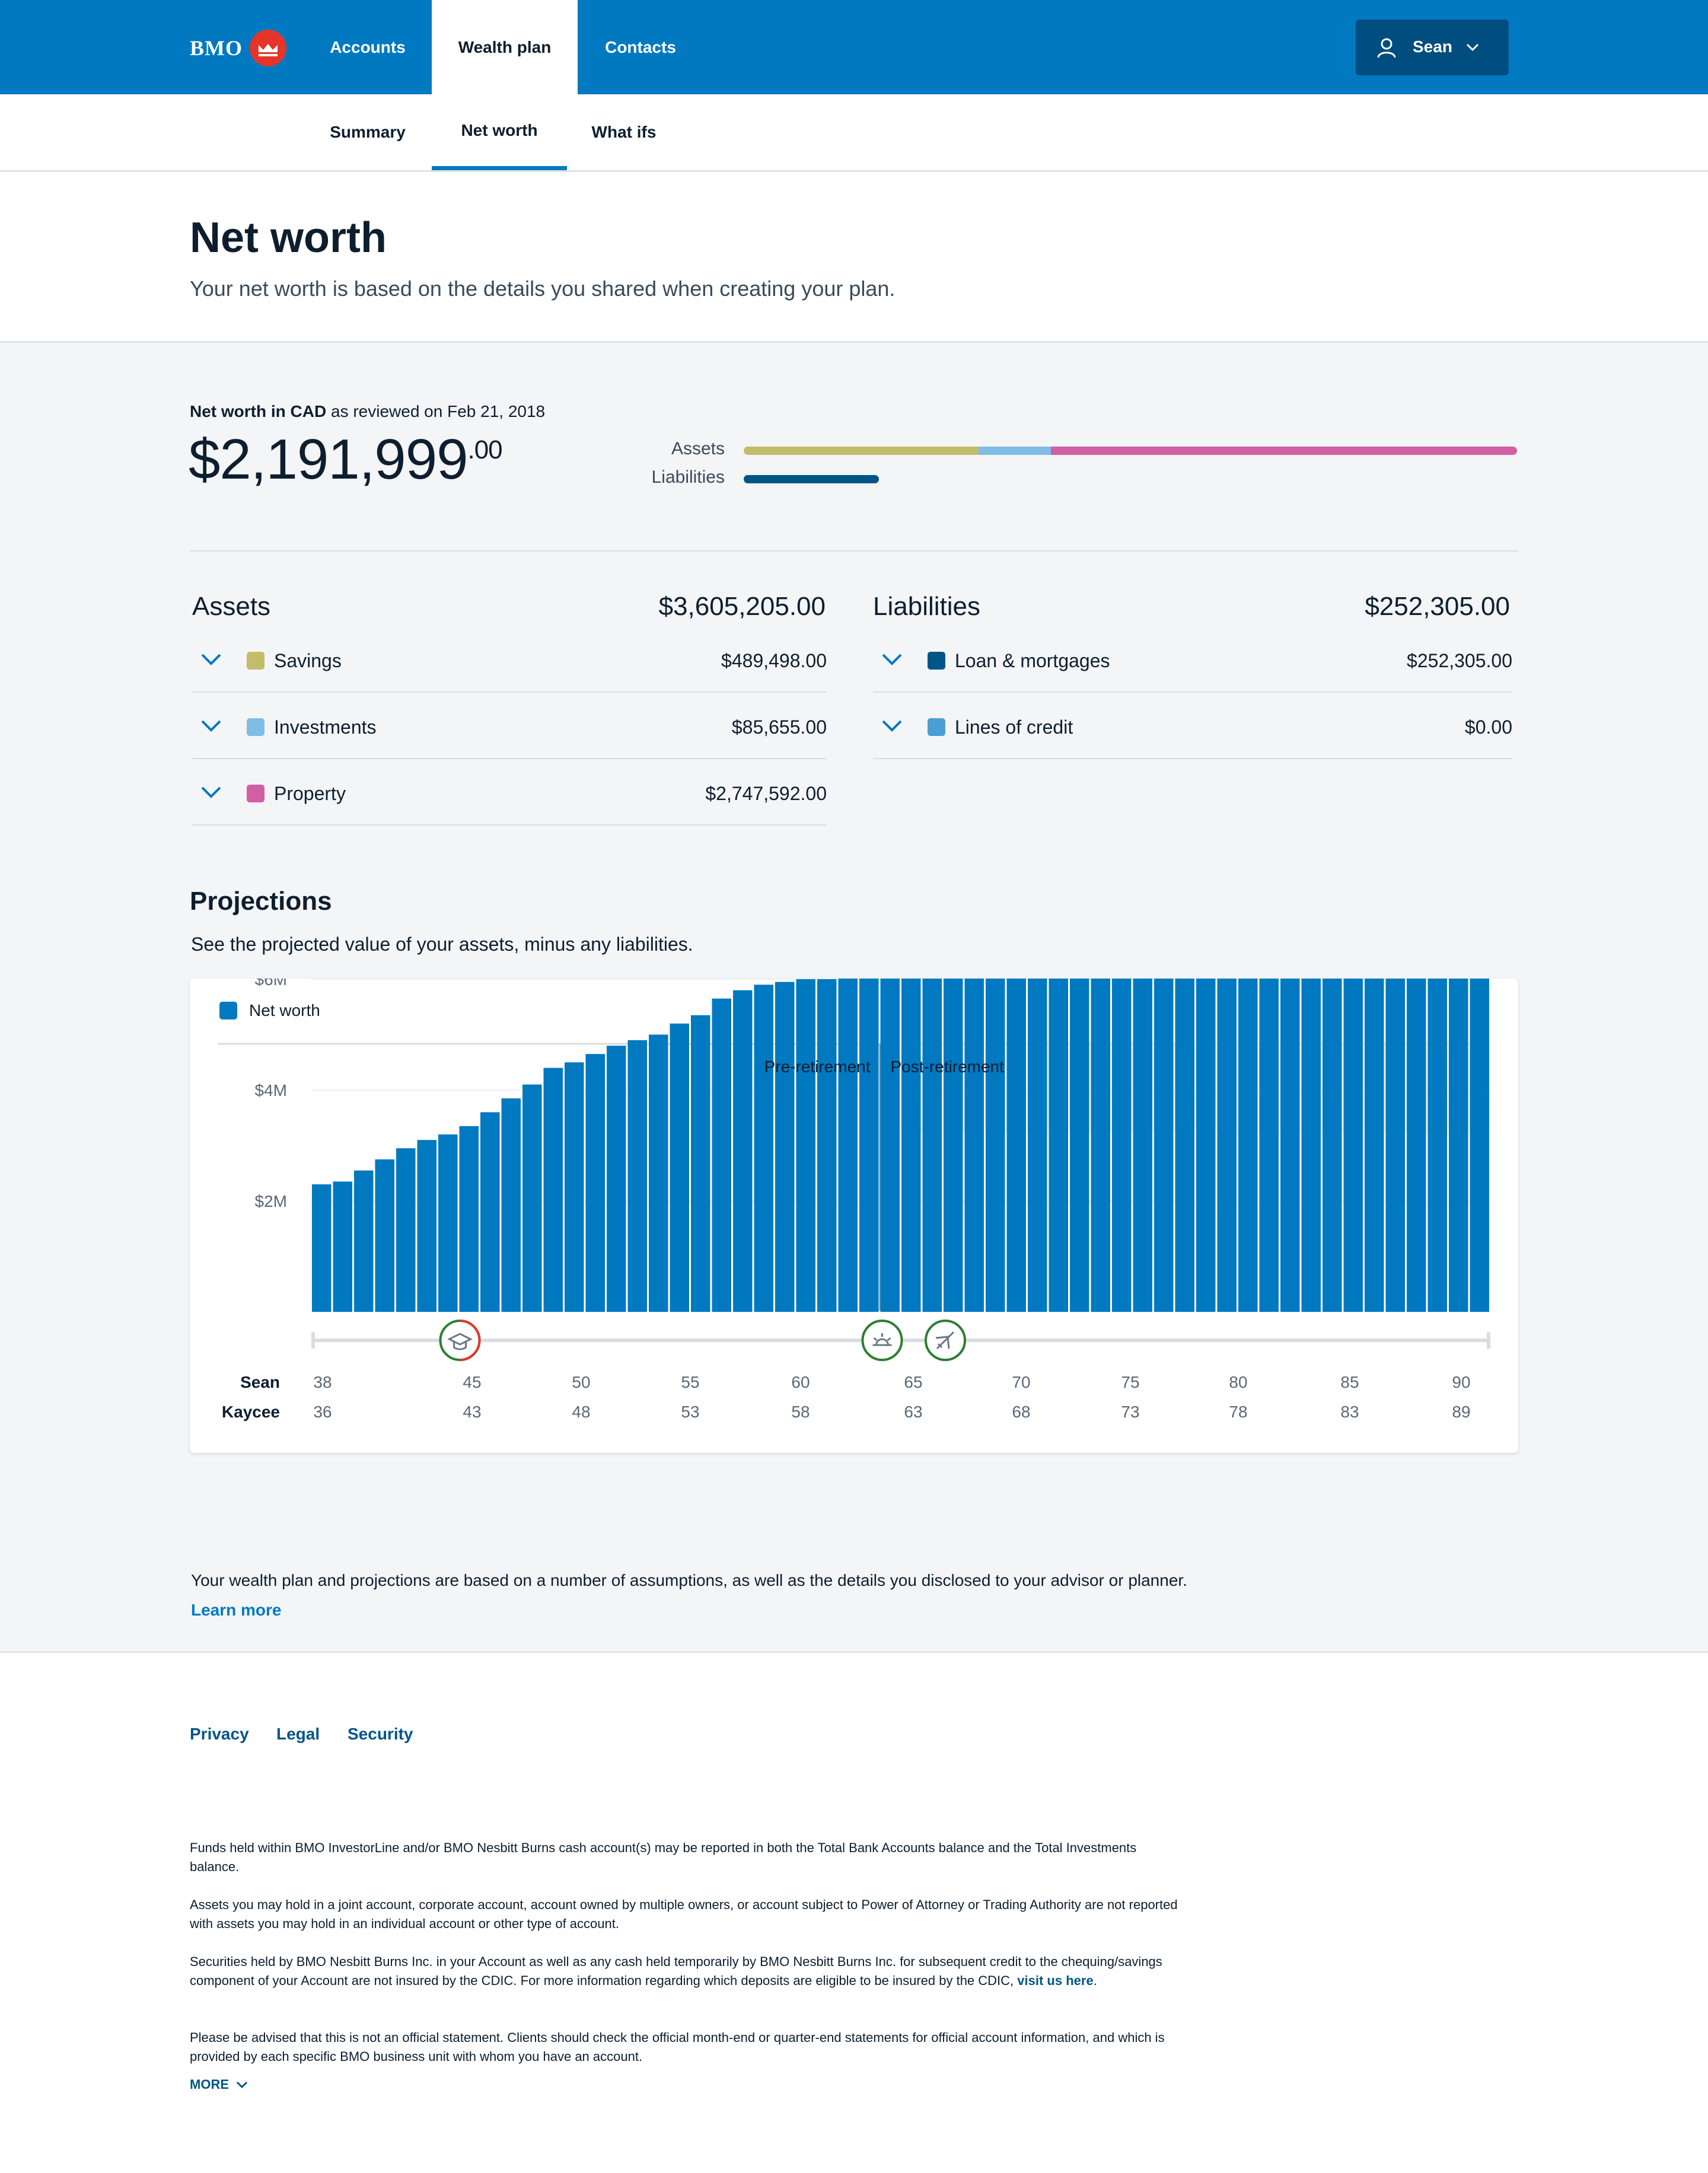 This screenshot has width=1708, height=2173. I want to click on more-button: MORE, so click(219, 2084).